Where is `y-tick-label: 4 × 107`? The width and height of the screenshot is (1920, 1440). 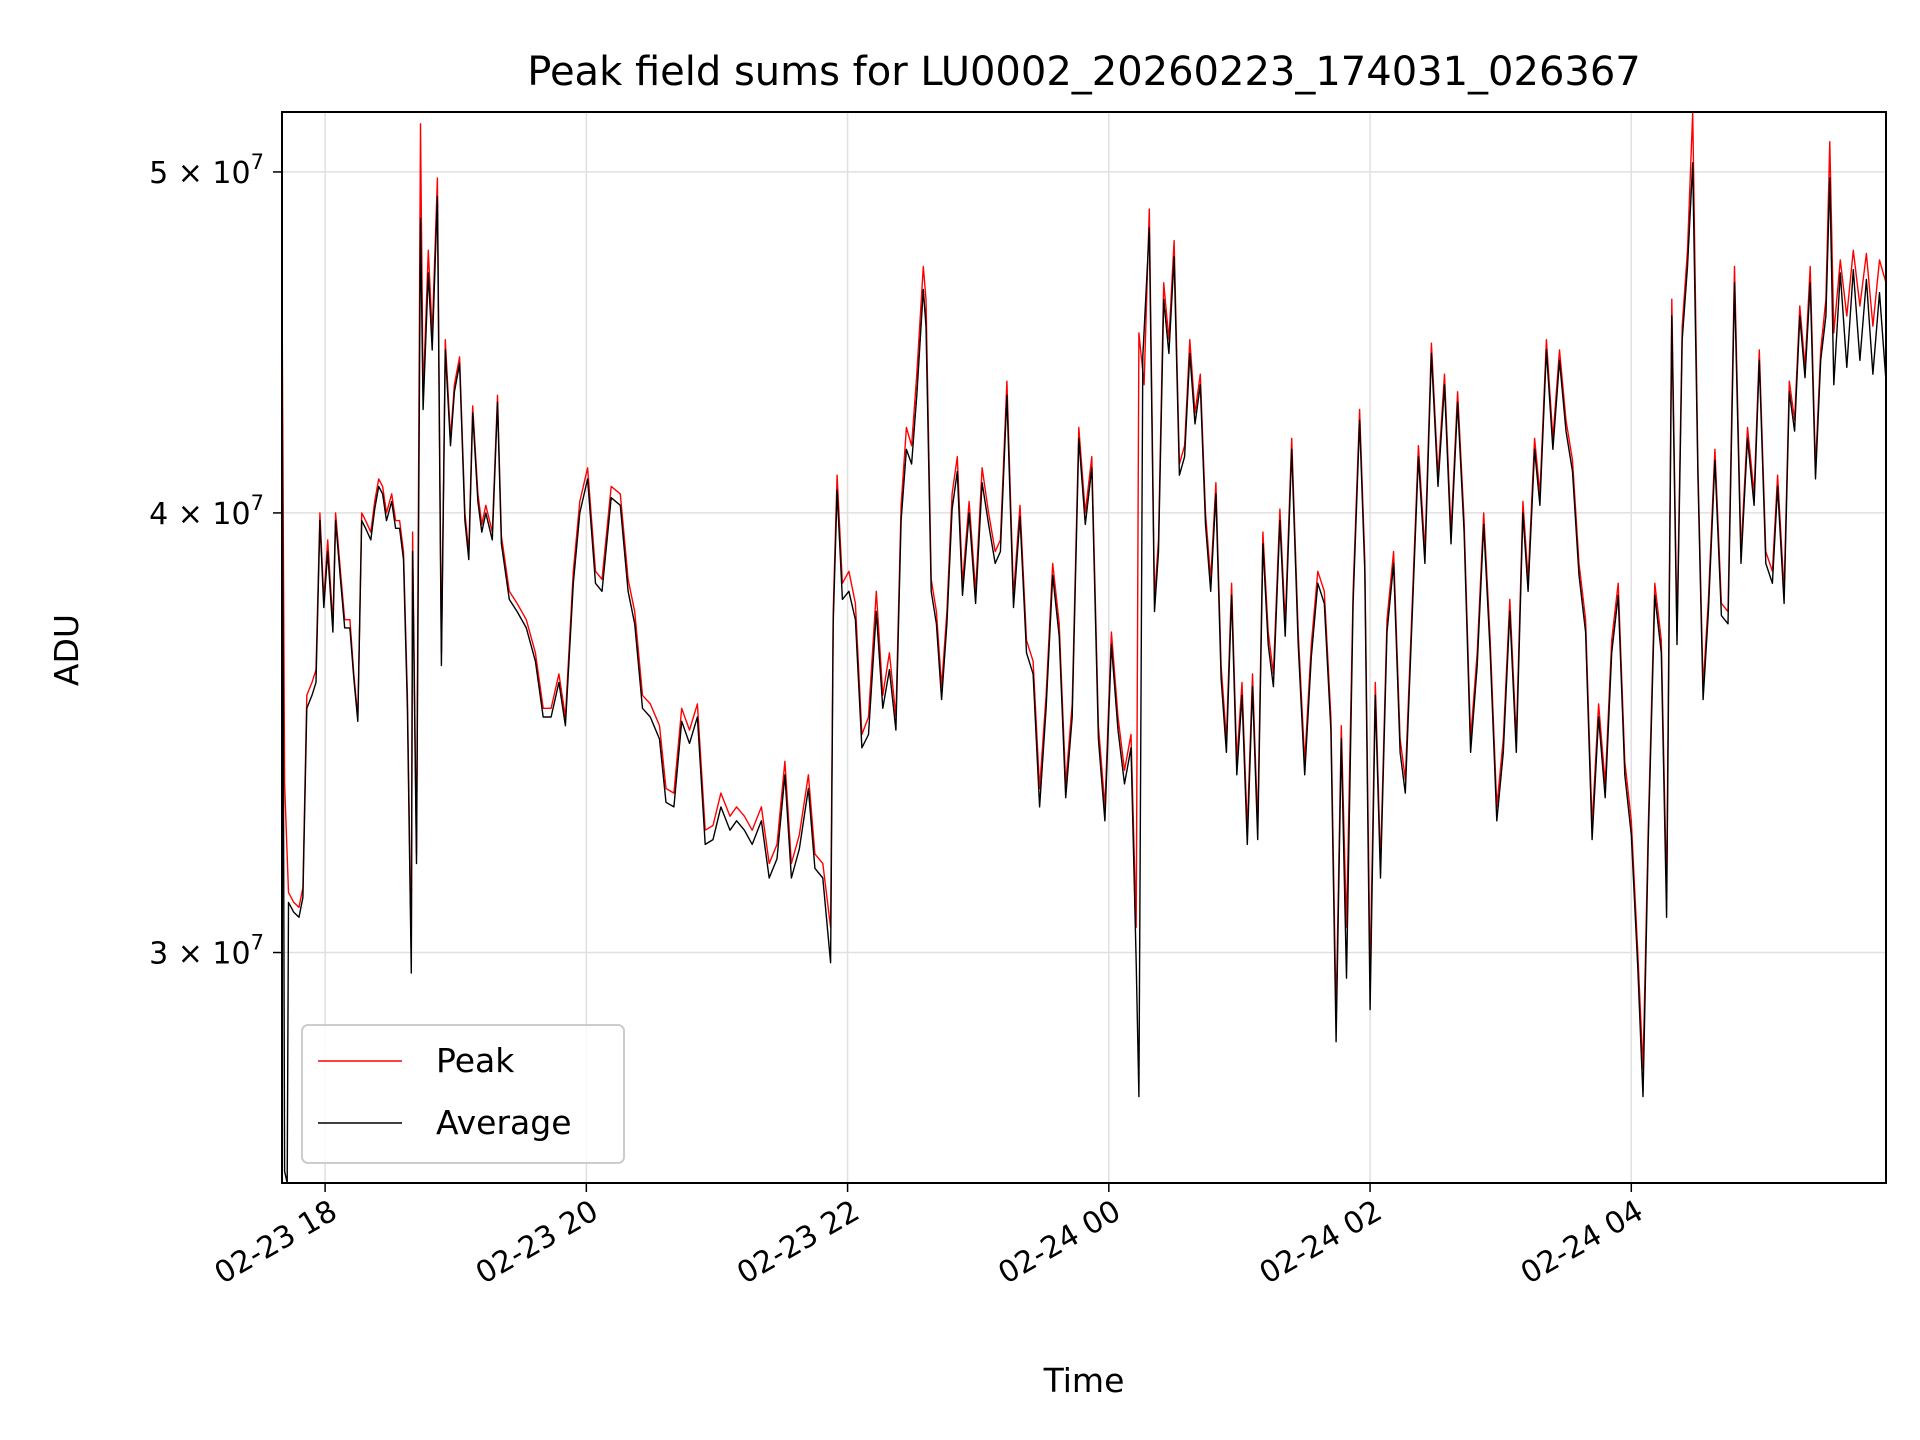 y-tick-label: 4 × 107 is located at coordinates (206, 511).